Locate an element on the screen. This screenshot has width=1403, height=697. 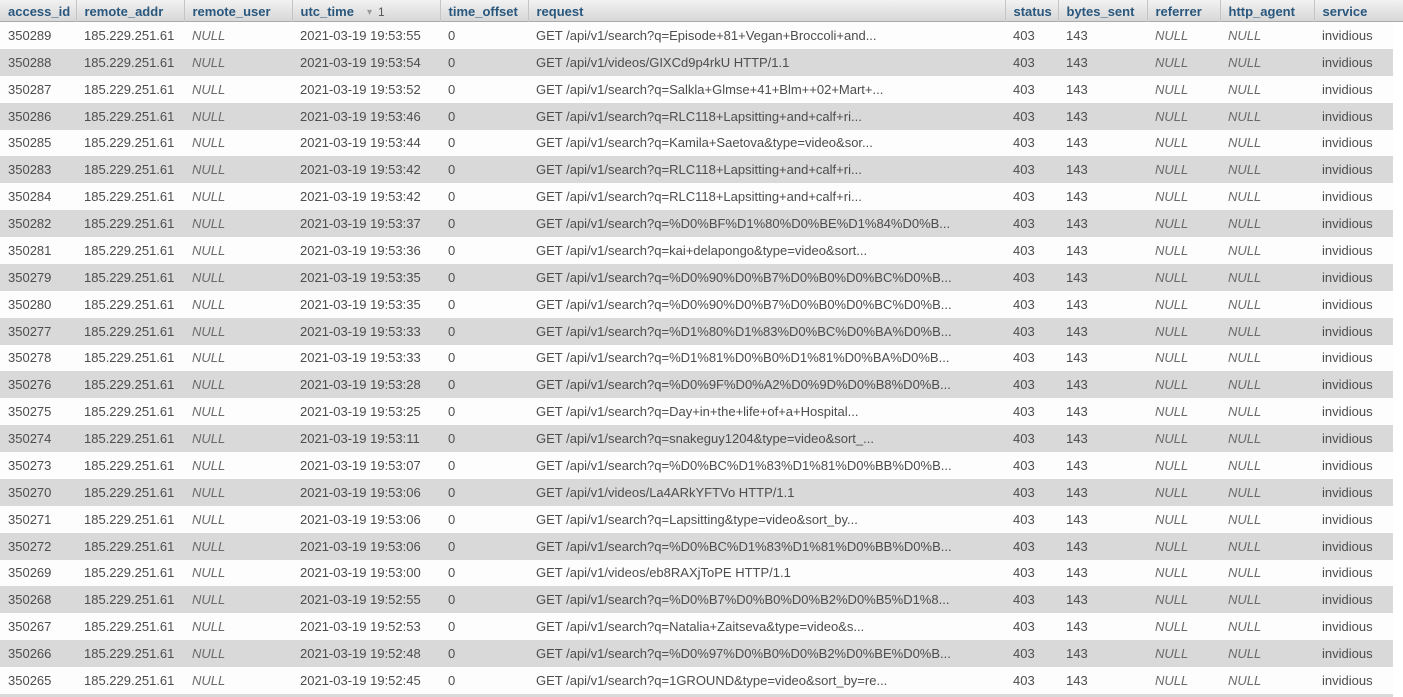
cell-utc_time: 2021-03-19 19:53:42 is located at coordinates (360, 197).